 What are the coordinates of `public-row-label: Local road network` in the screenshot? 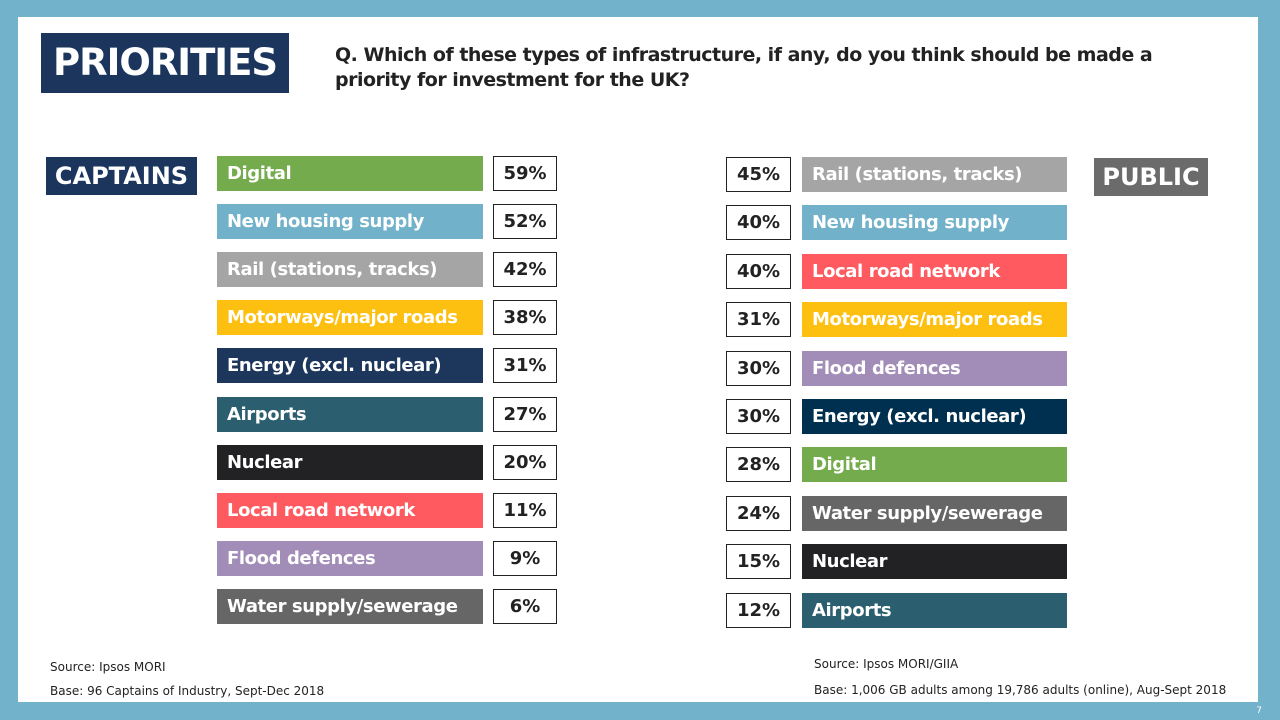 It's located at (934, 271).